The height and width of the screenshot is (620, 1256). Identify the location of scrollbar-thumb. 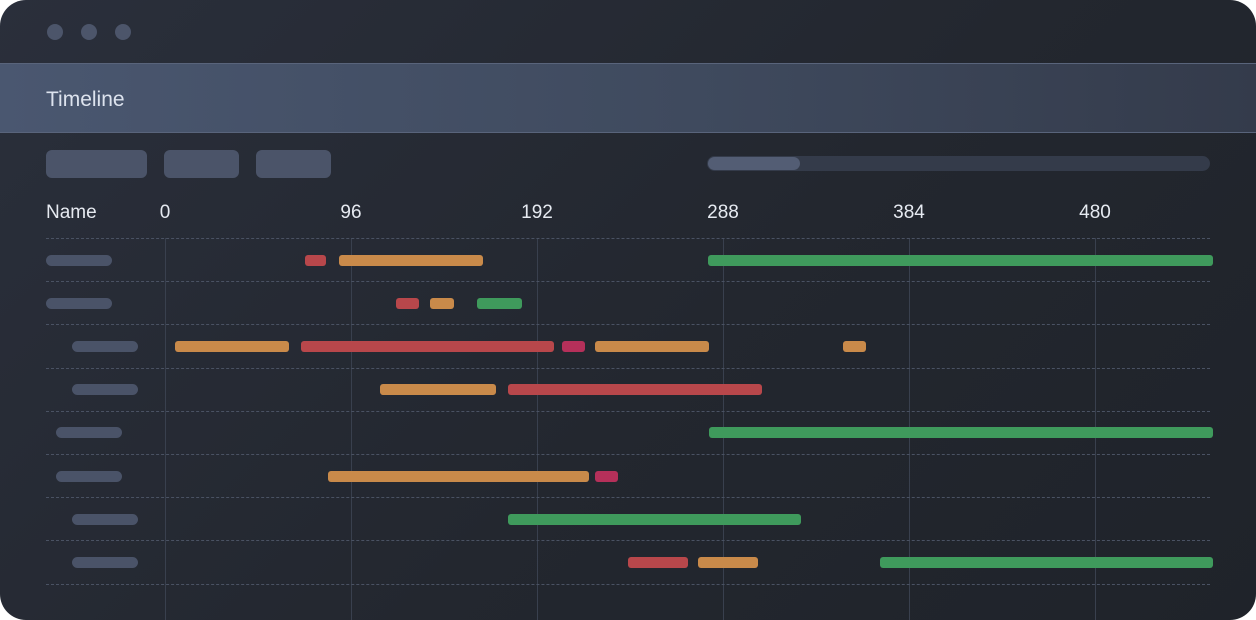
(754, 163).